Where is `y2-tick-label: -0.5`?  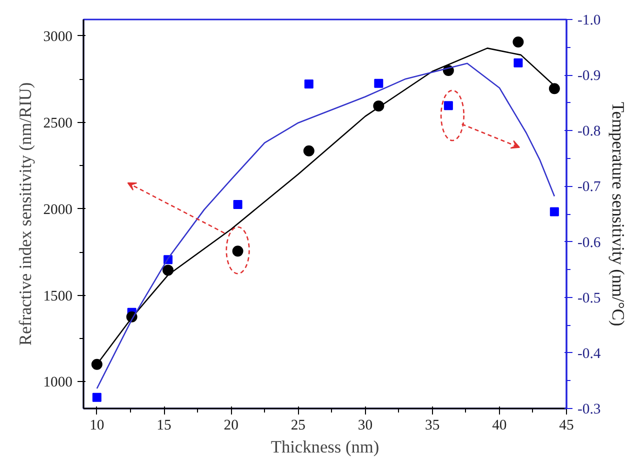
y2-tick-label: -0.5 is located at coordinates (589, 298).